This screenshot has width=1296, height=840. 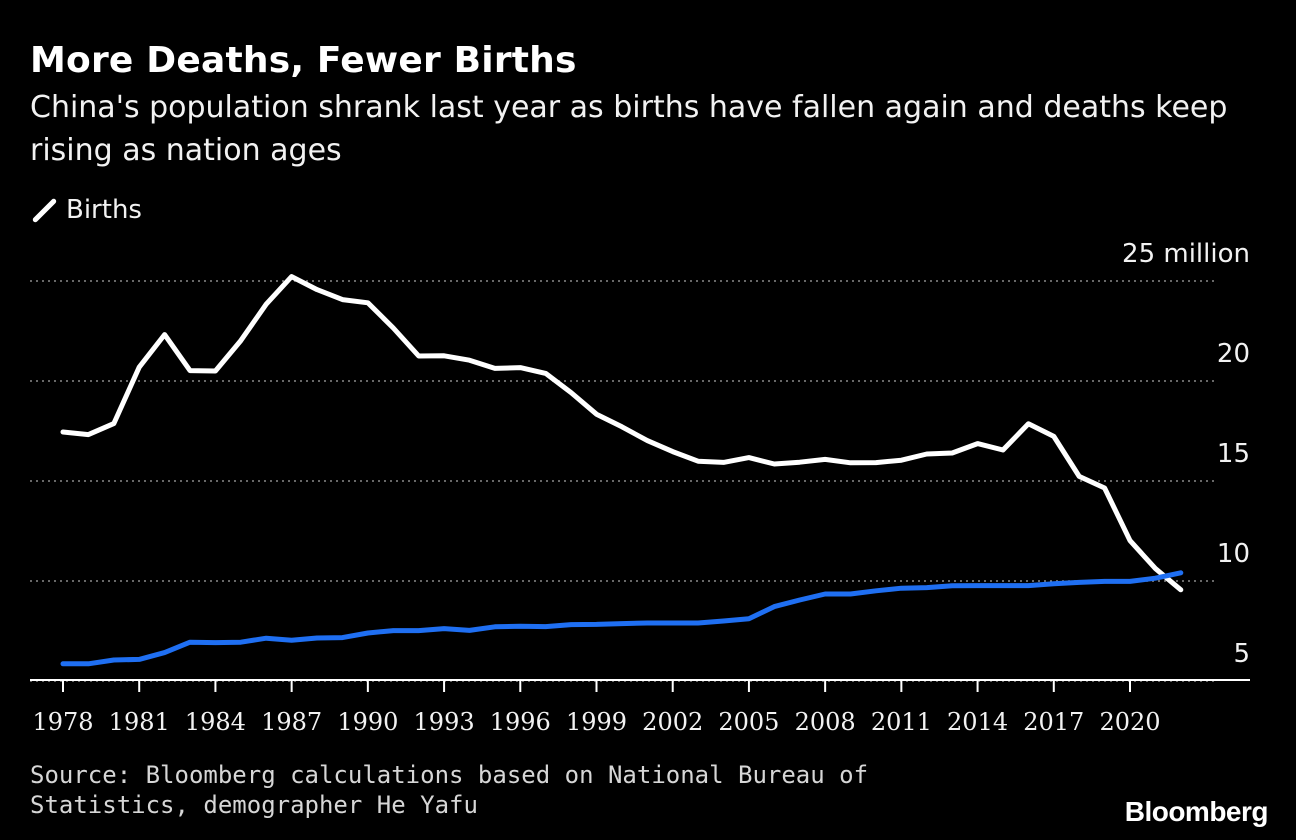 I want to click on x-tick-label-2020: 2020, so click(x=1129, y=722).